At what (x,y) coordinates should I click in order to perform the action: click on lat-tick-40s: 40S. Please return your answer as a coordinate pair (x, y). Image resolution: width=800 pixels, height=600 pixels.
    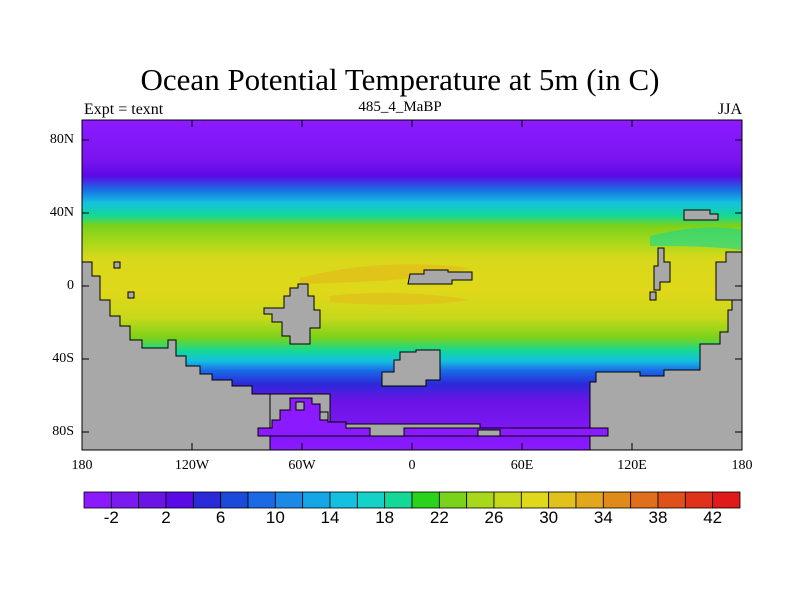
    Looking at the image, I should click on (63, 358).